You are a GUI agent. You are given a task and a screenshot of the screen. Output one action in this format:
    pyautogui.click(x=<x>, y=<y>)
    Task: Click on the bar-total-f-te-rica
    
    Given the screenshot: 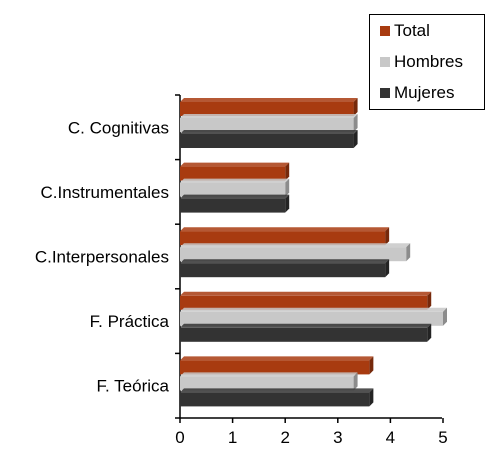 What is the action you would take?
    pyautogui.click(x=275, y=367)
    